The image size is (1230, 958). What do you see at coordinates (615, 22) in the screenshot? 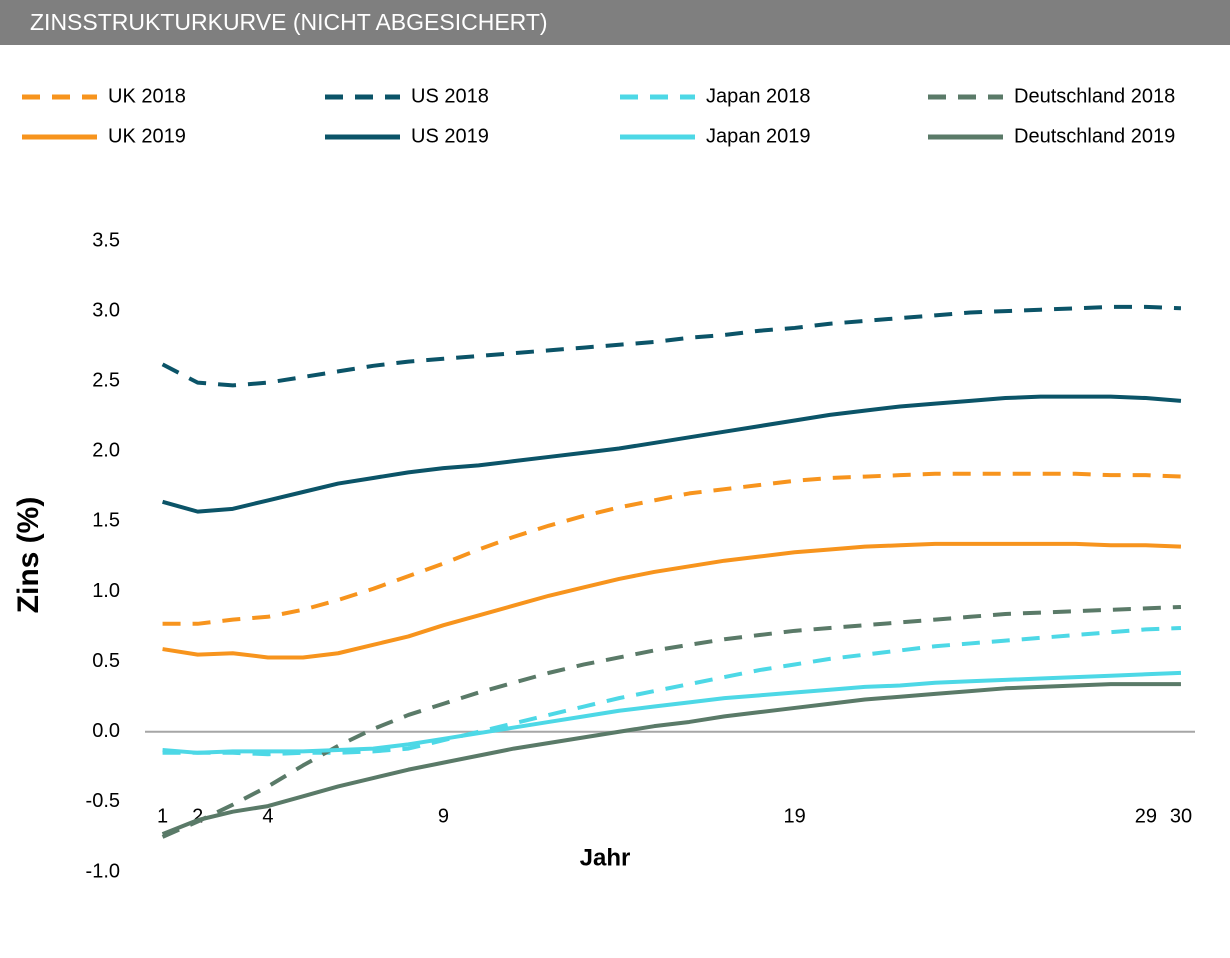
I see `header-bar` at bounding box center [615, 22].